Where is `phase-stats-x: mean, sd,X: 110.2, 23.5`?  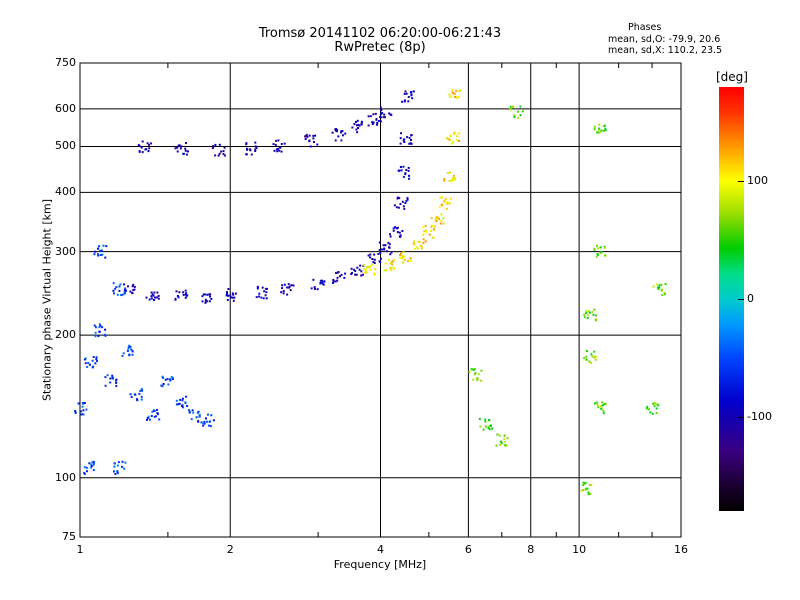
phase-stats-x: mean, sd,X: 110.2, 23.5 is located at coordinates (665, 50).